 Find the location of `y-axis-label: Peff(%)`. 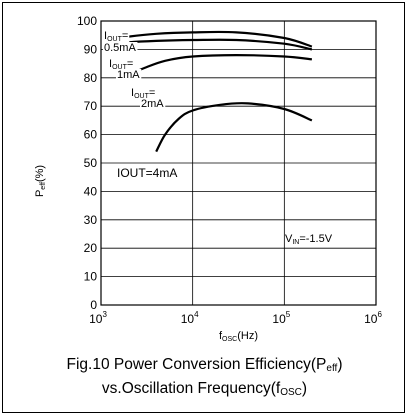

y-axis-label: Peff(%) is located at coordinates (40, 181).